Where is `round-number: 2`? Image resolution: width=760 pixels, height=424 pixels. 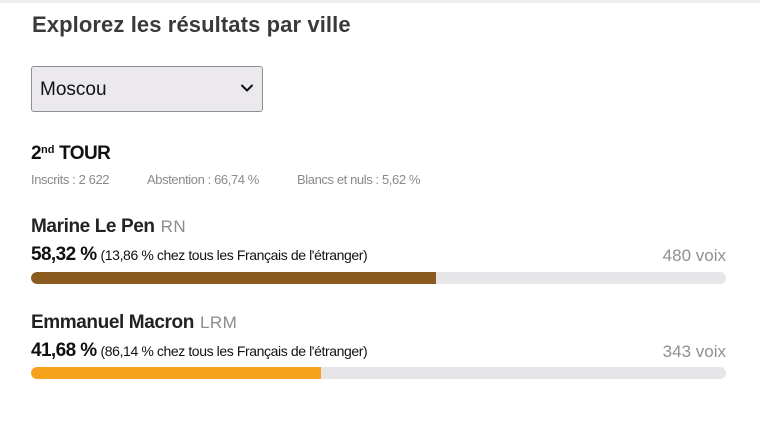 round-number: 2 is located at coordinates (36, 153).